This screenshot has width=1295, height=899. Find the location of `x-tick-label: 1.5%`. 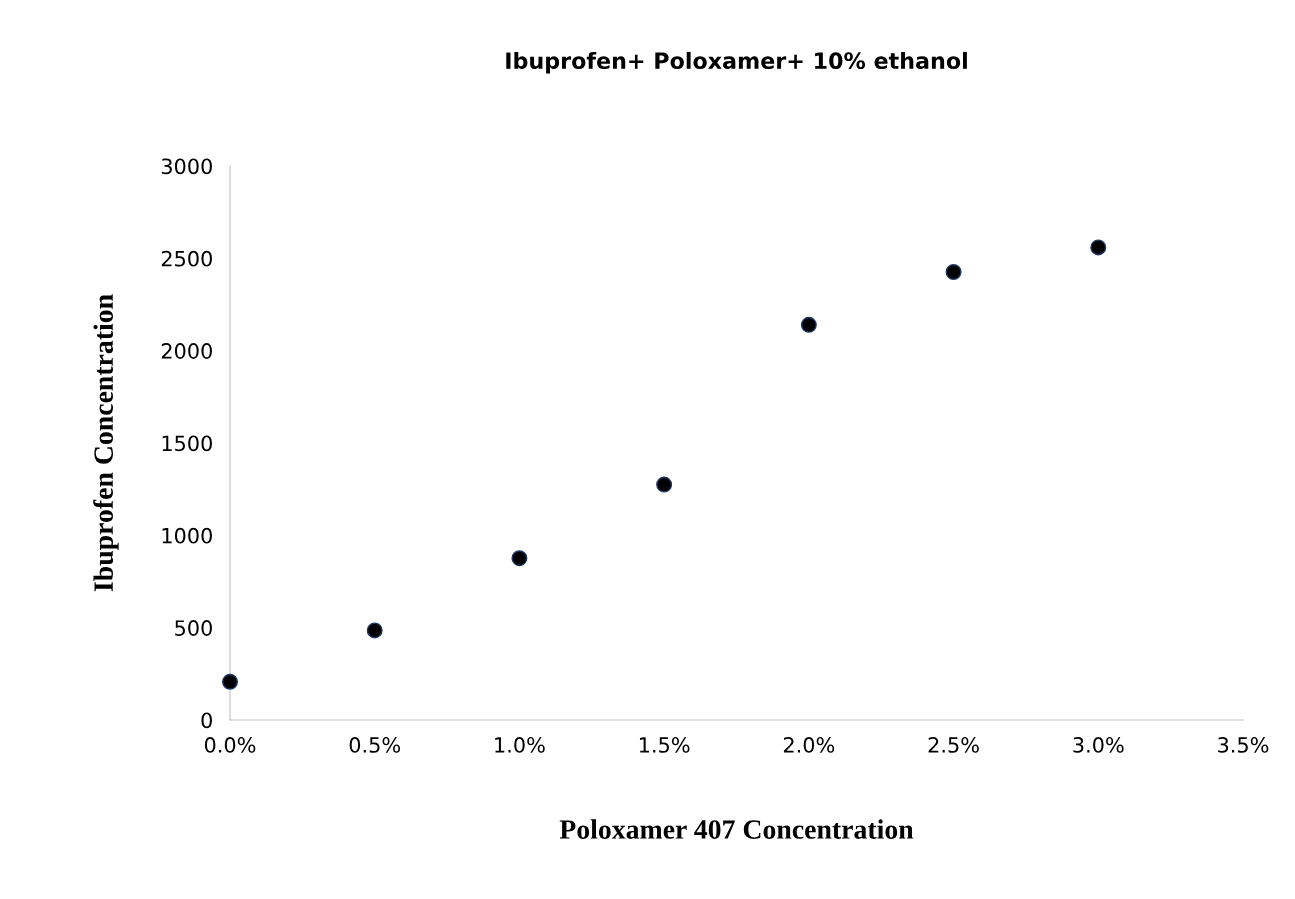

x-tick-label: 1.5% is located at coordinates (664, 745).